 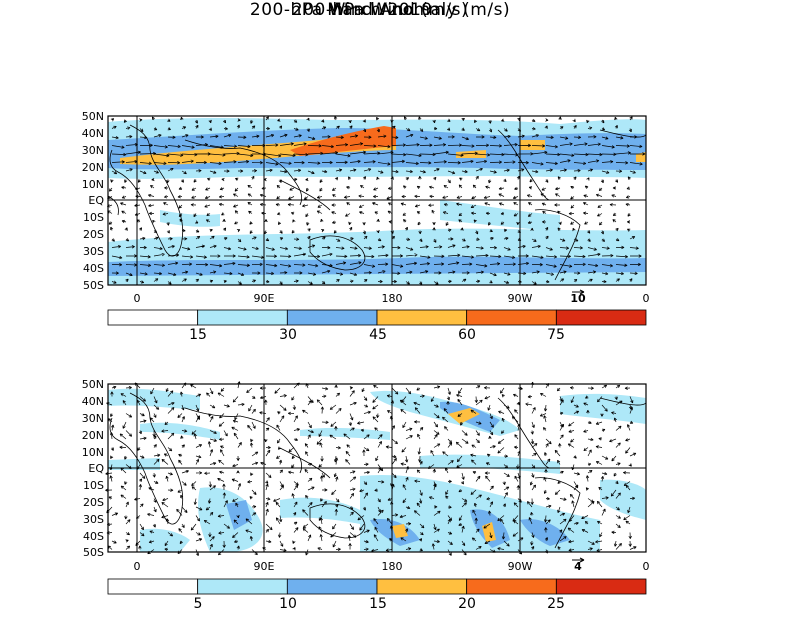 What do you see at coordinates (467, 604) in the screenshot?
I see `colorbar-tick: 20` at bounding box center [467, 604].